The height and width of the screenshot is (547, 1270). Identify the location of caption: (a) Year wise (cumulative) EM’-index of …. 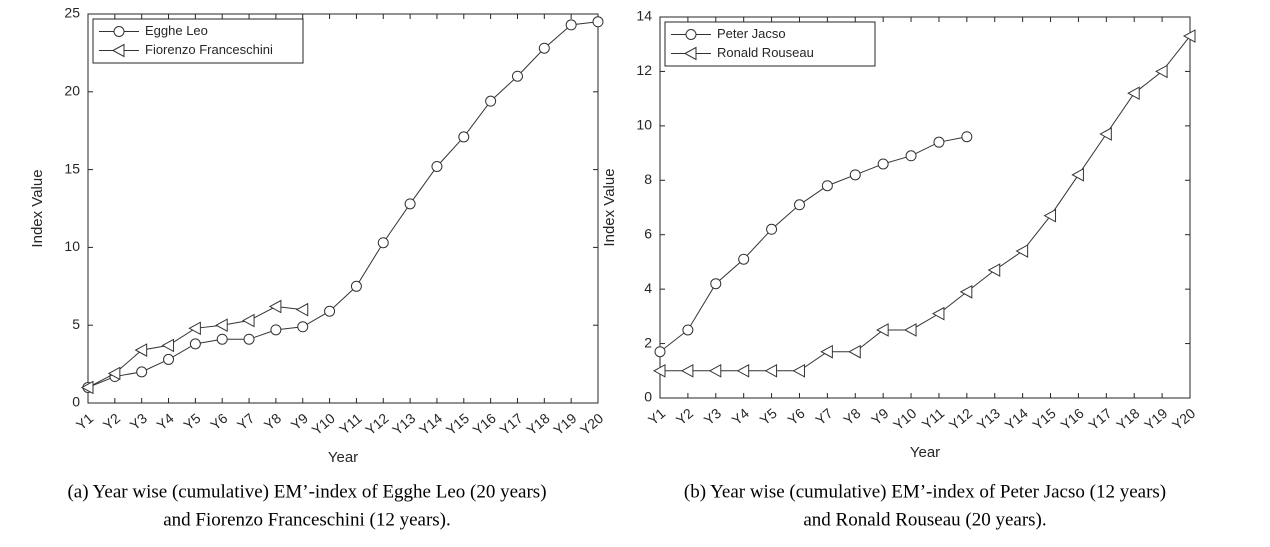
(306, 491).